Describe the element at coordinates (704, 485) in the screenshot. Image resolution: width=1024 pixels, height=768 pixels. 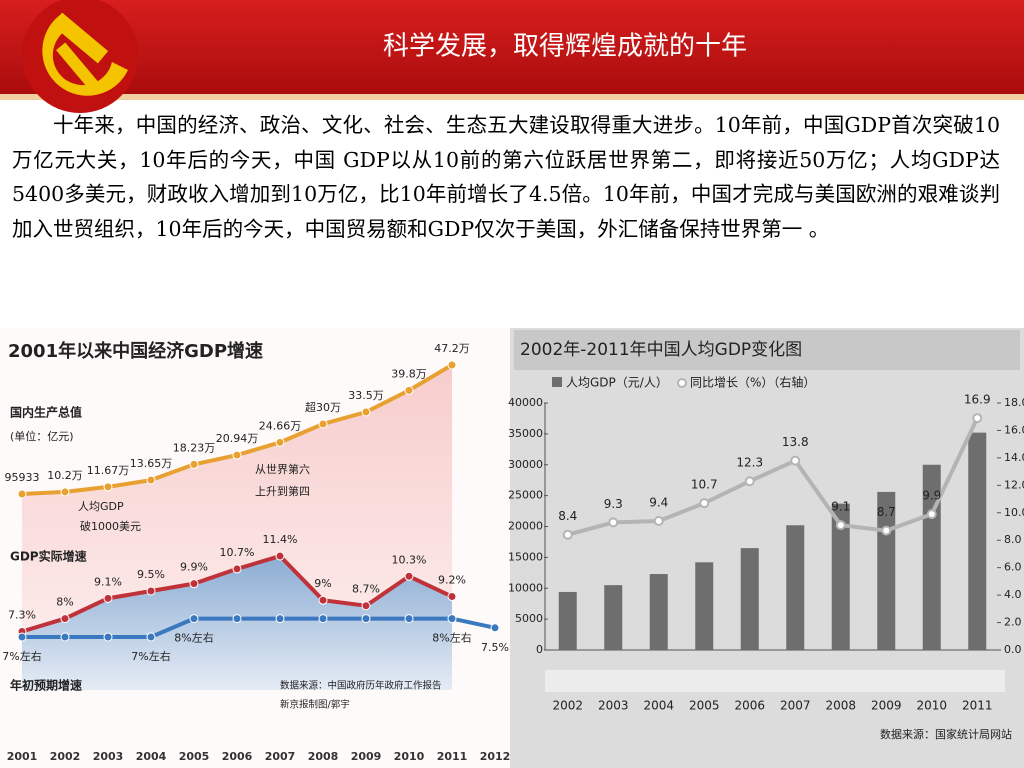
I see `data-label: 10.7` at that location.